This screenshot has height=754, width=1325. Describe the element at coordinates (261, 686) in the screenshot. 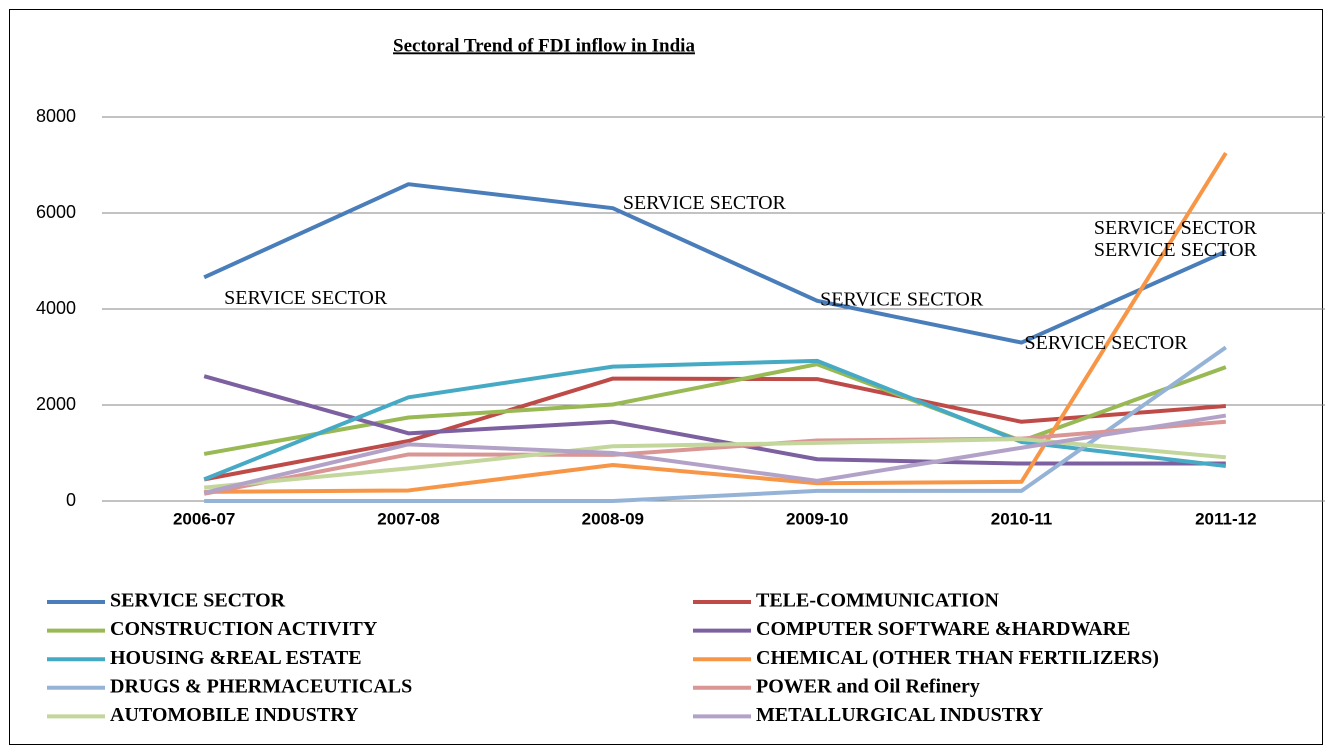

I see `legend-label: DRUGS & PHERMACEUTICALS` at that location.